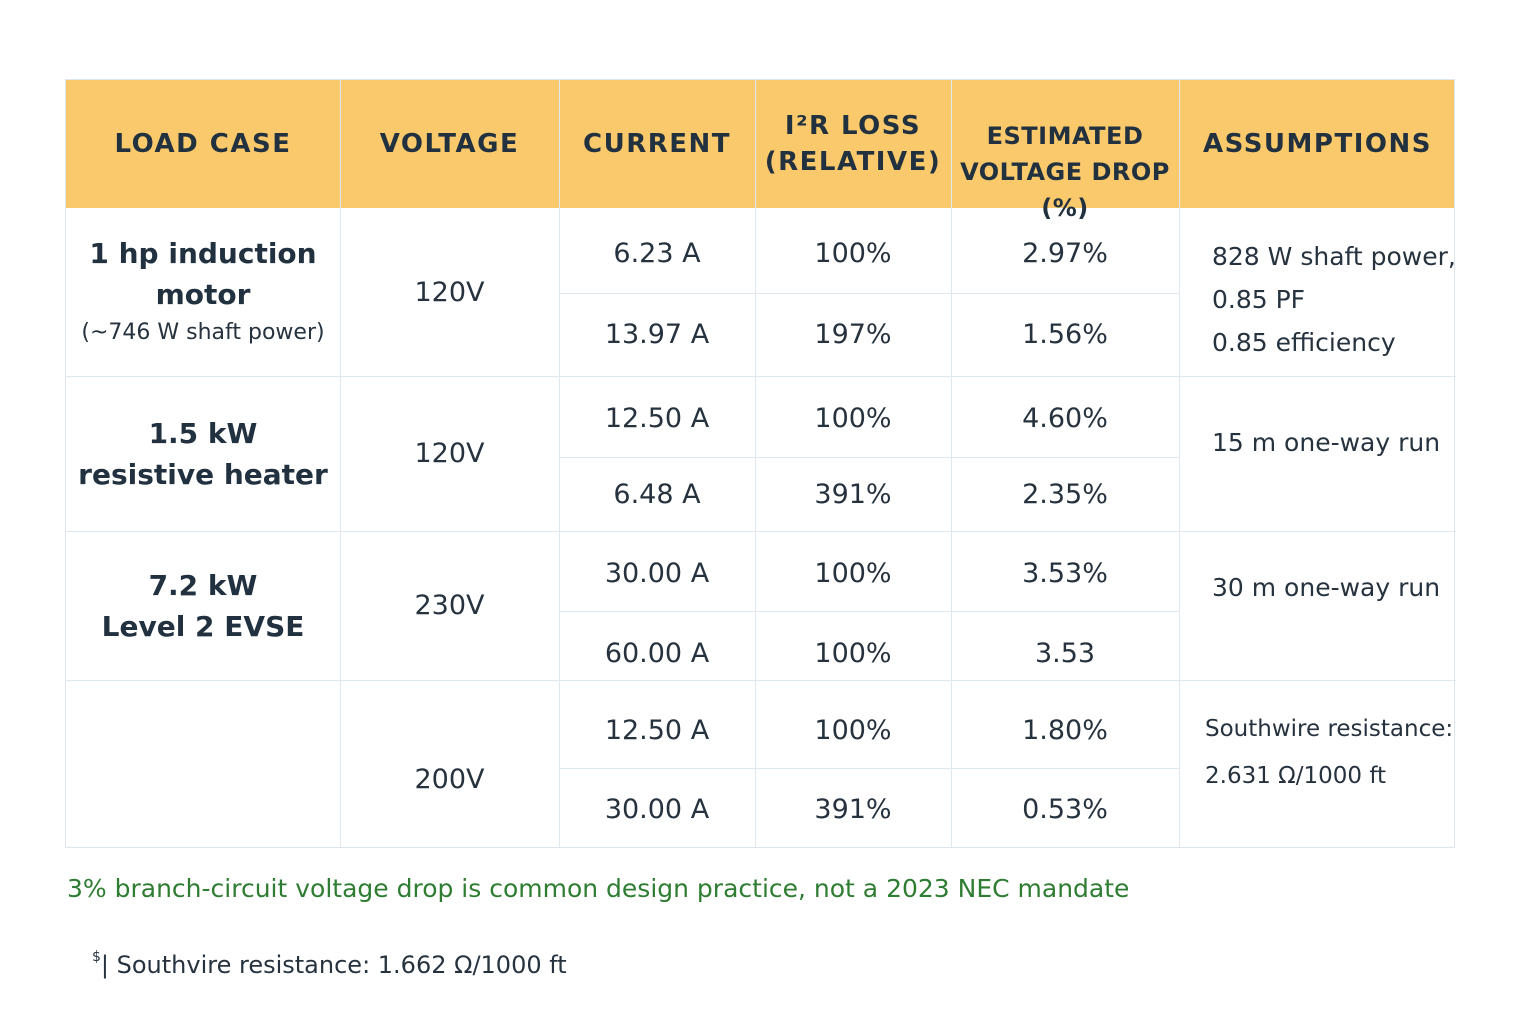  What do you see at coordinates (1065, 334) in the screenshot?
I see `drop-cell: 1.56%` at bounding box center [1065, 334].